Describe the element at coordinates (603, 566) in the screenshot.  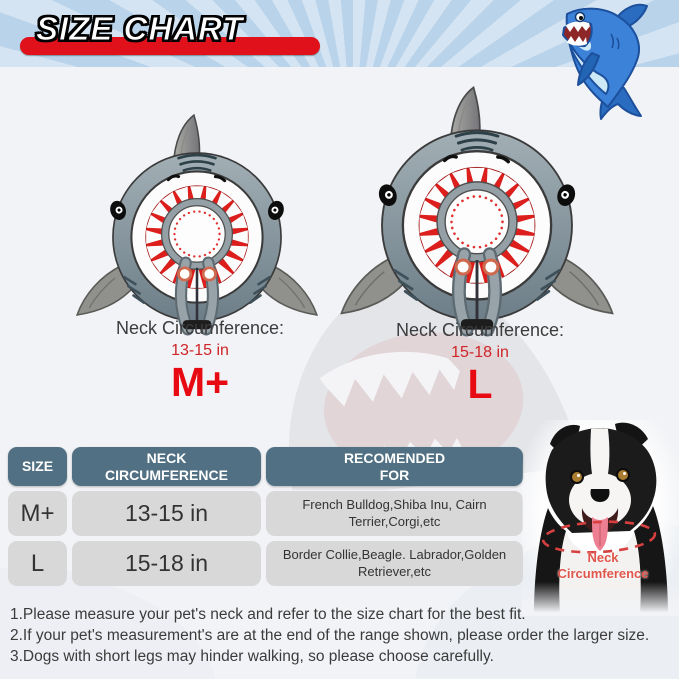
I see `dog-neck-annotation: Neck Circumference` at that location.